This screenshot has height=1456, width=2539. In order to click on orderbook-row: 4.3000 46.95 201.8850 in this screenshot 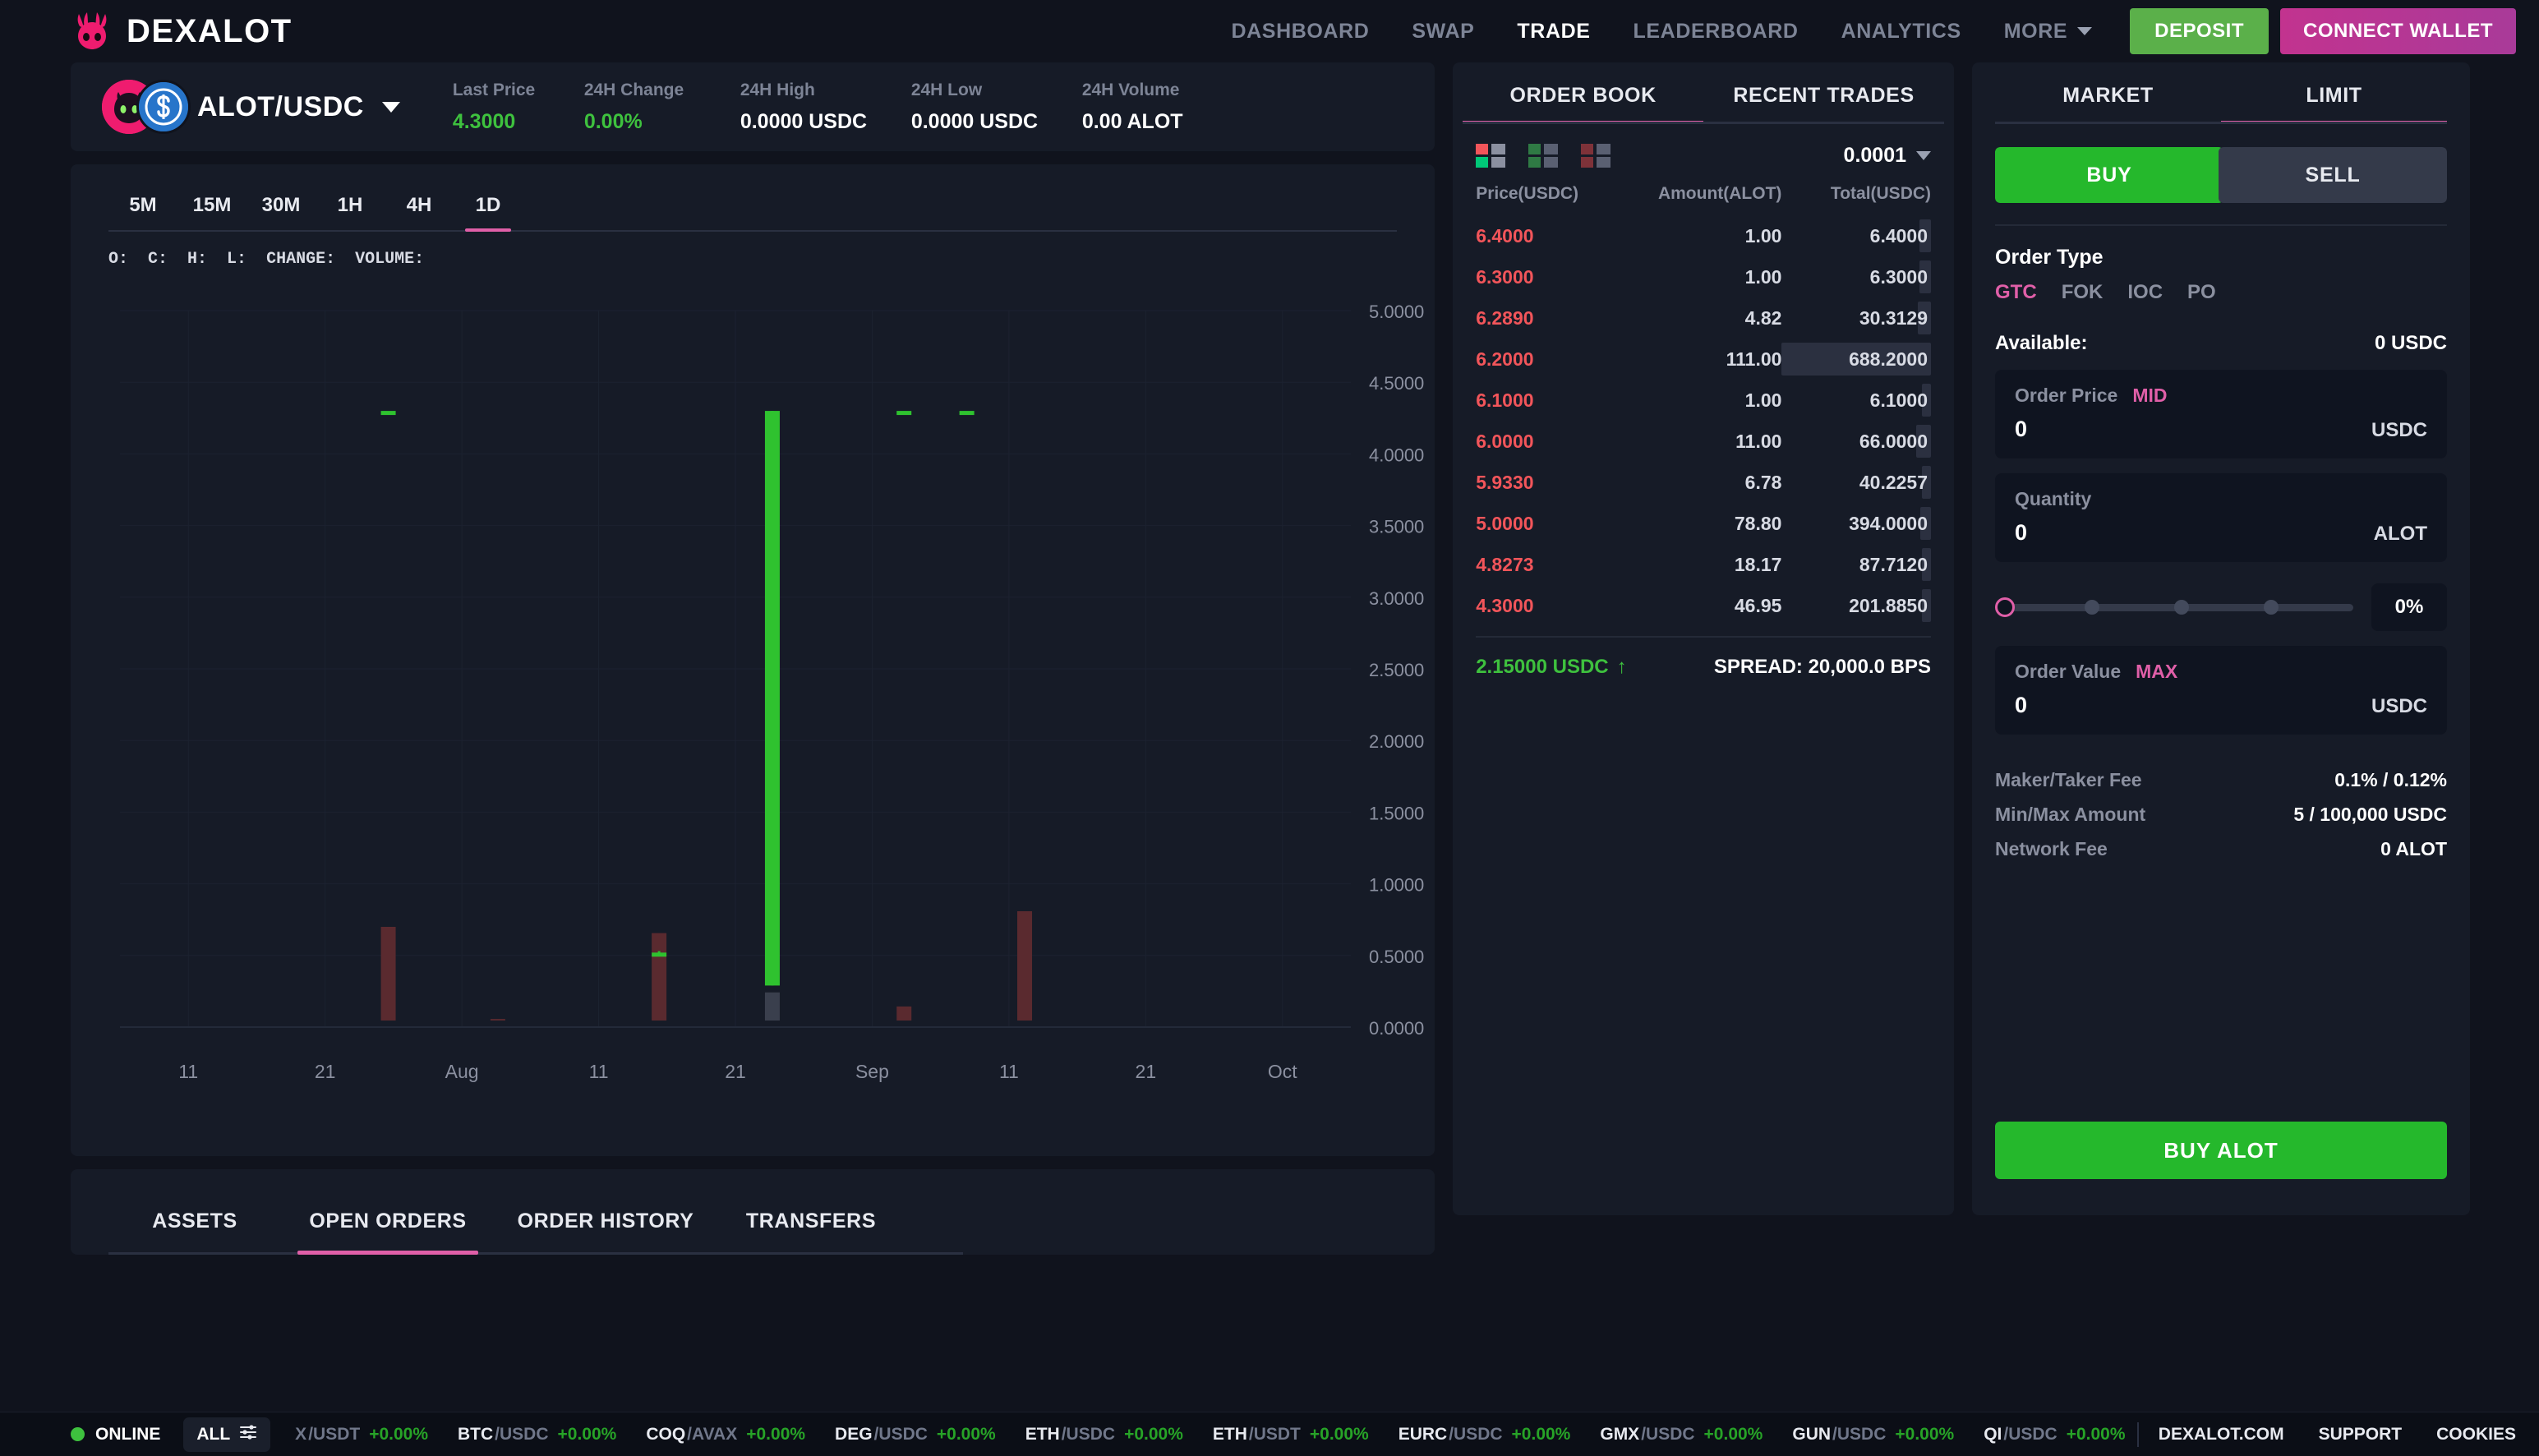, I will do `click(1704, 605)`.